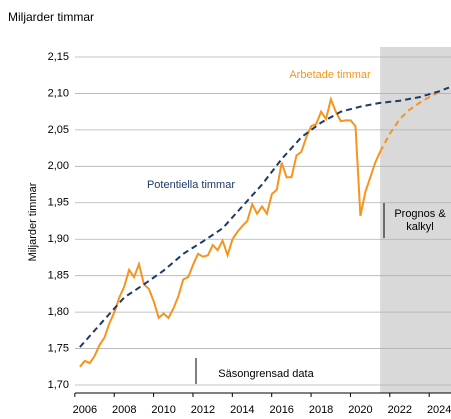 This screenshot has height=419, width=451. Describe the element at coordinates (191, 185) in the screenshot. I see `series-label: Potentiella timmar` at that location.